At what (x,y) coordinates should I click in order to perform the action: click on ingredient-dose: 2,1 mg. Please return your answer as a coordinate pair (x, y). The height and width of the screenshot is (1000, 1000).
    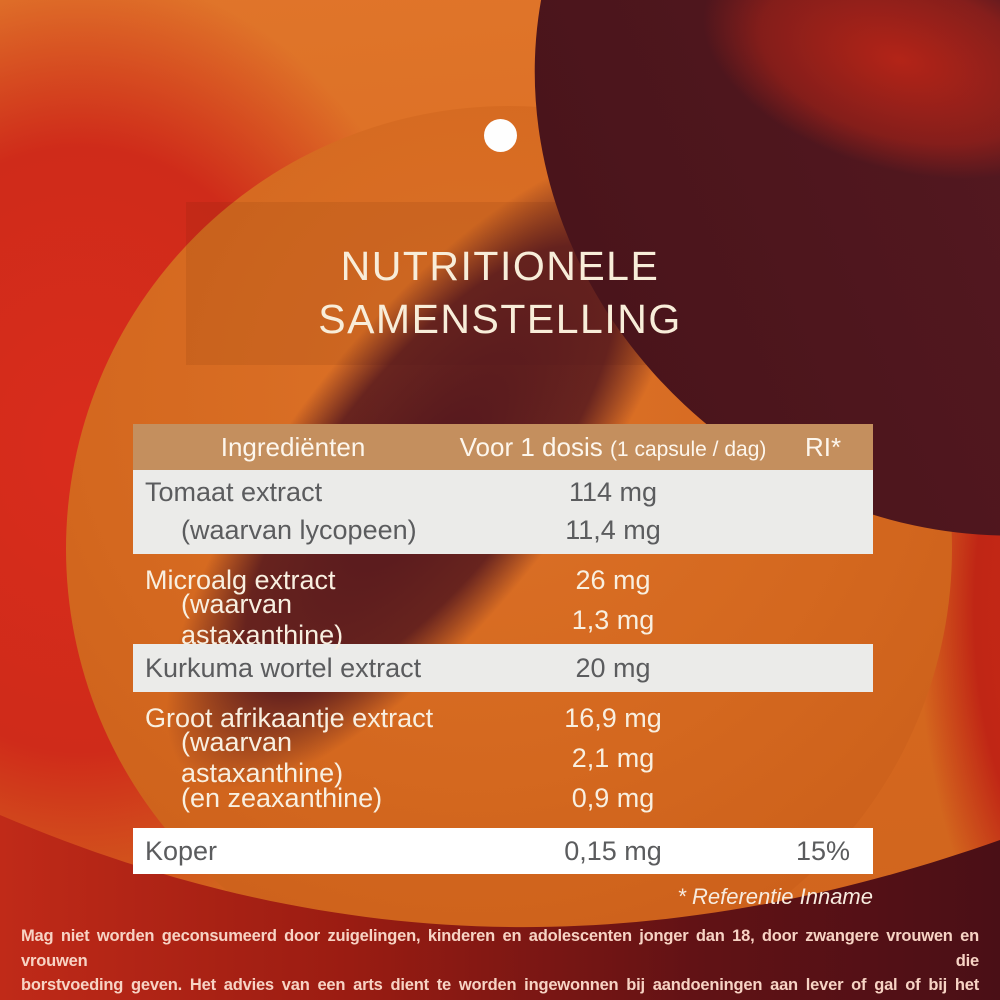
    Looking at the image, I should click on (613, 757).